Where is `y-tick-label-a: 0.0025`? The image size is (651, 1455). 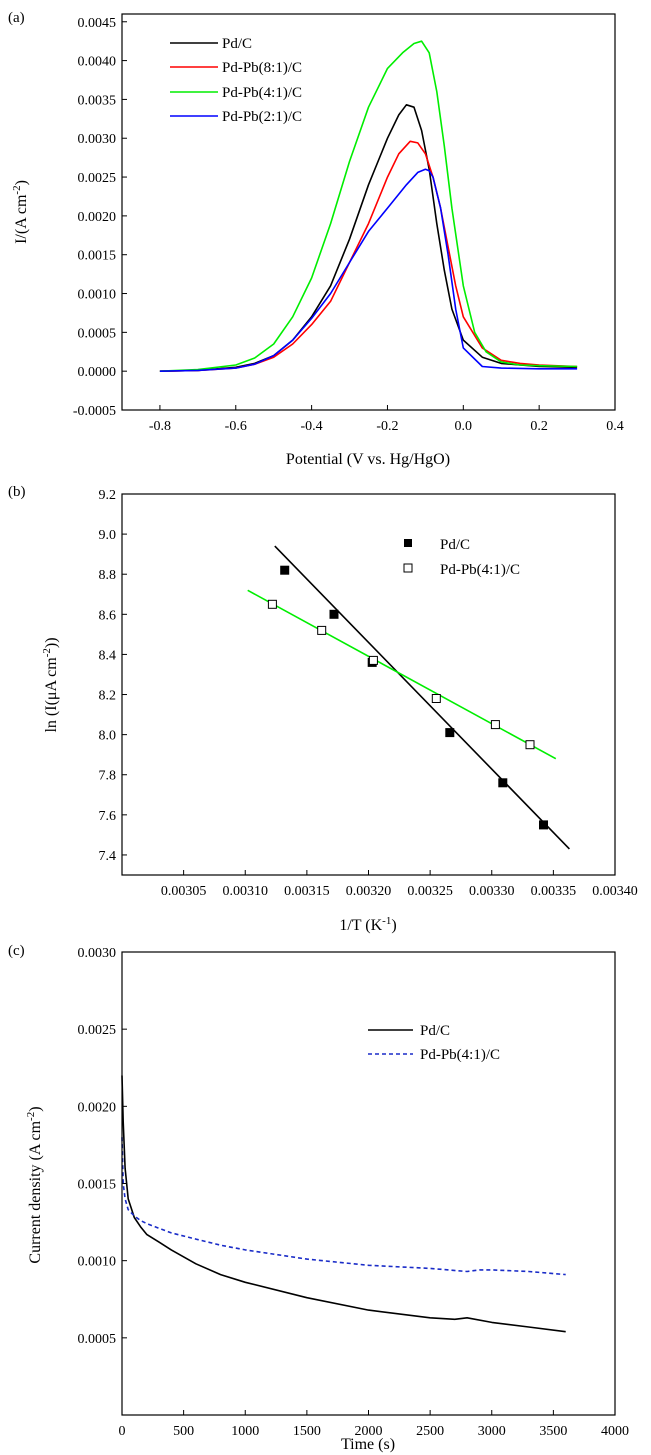 y-tick-label-a: 0.0025 is located at coordinates (97, 178).